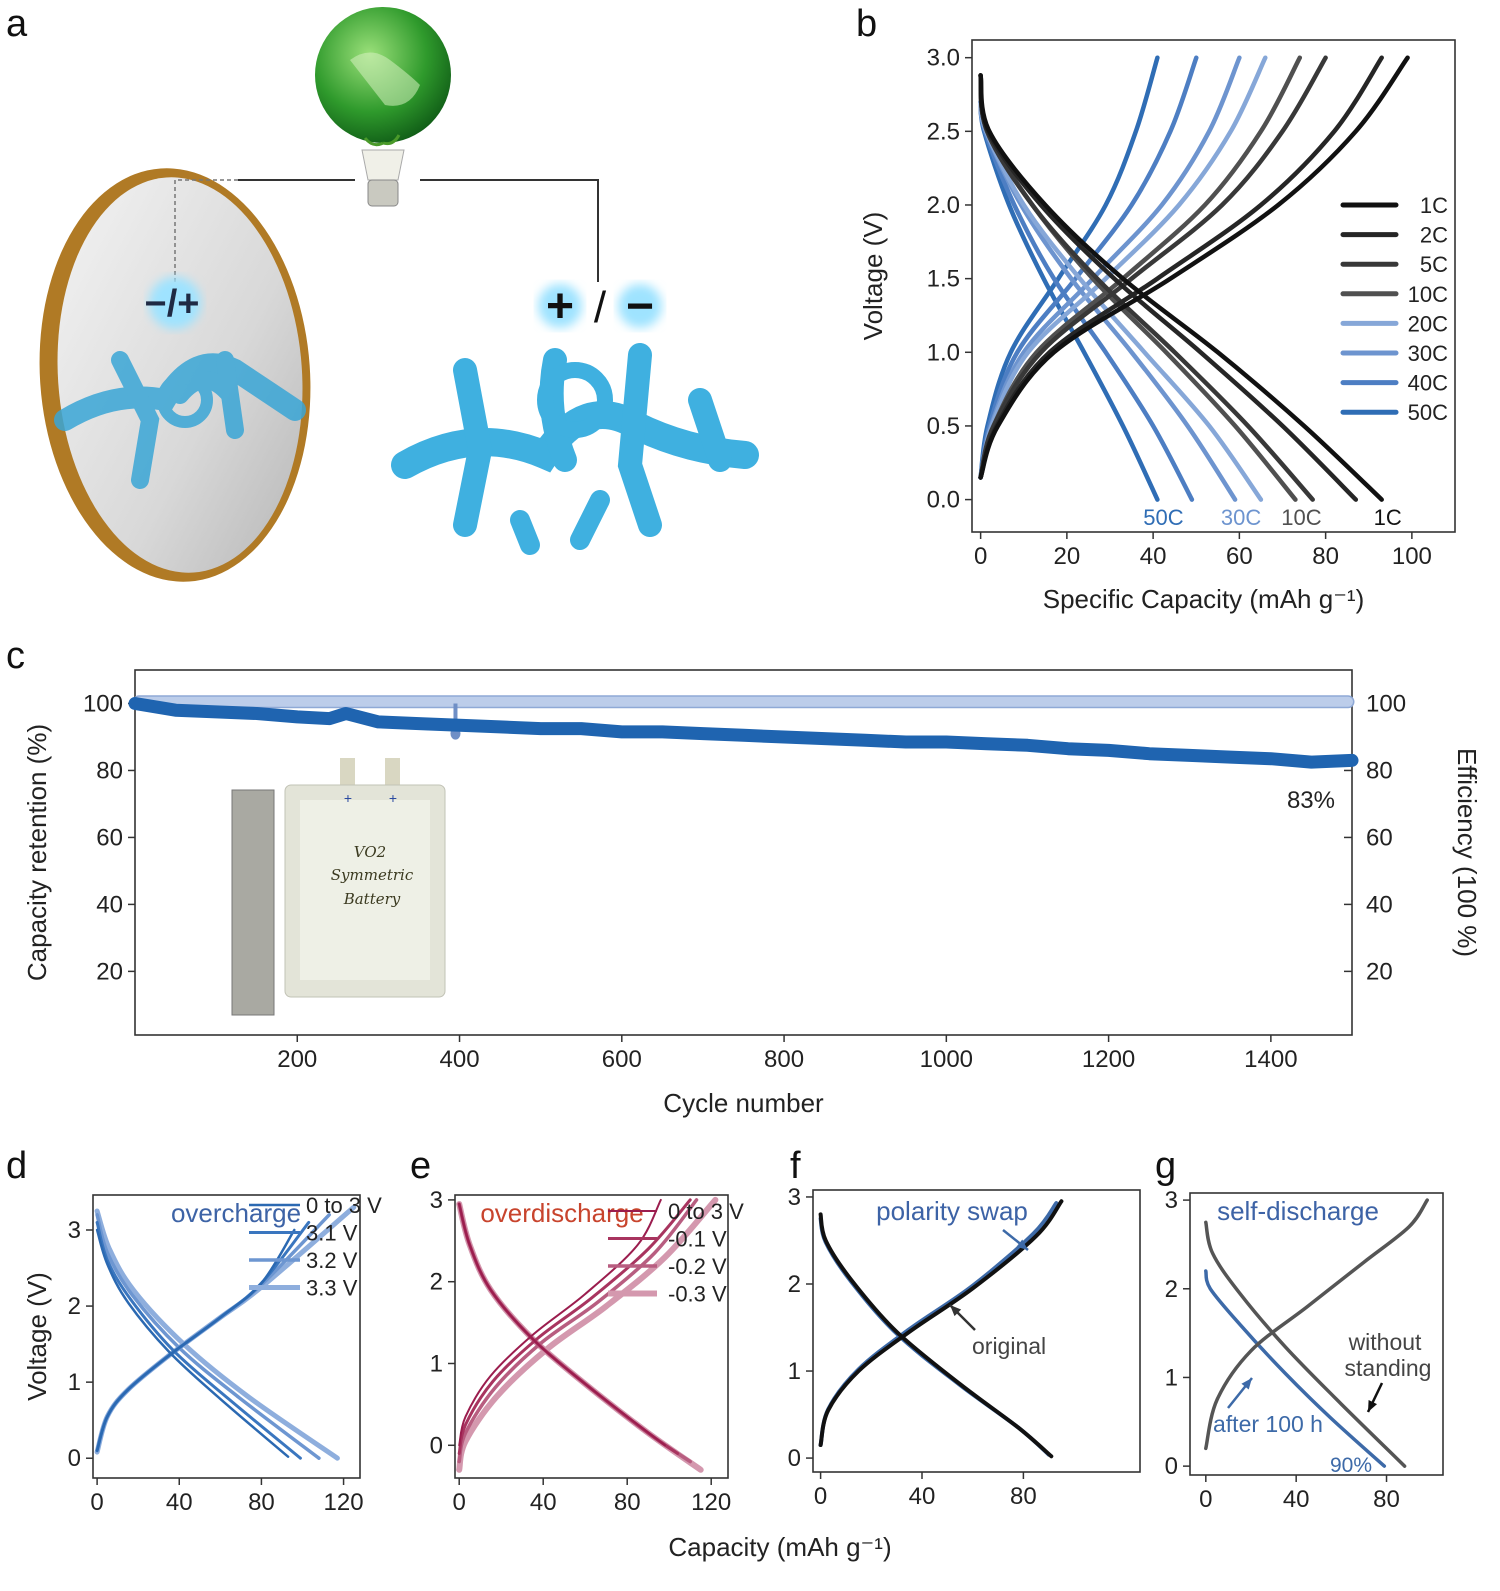  Describe the element at coordinates (1268, 1424) in the screenshot. I see `after-100h-label: after 100 h` at that location.